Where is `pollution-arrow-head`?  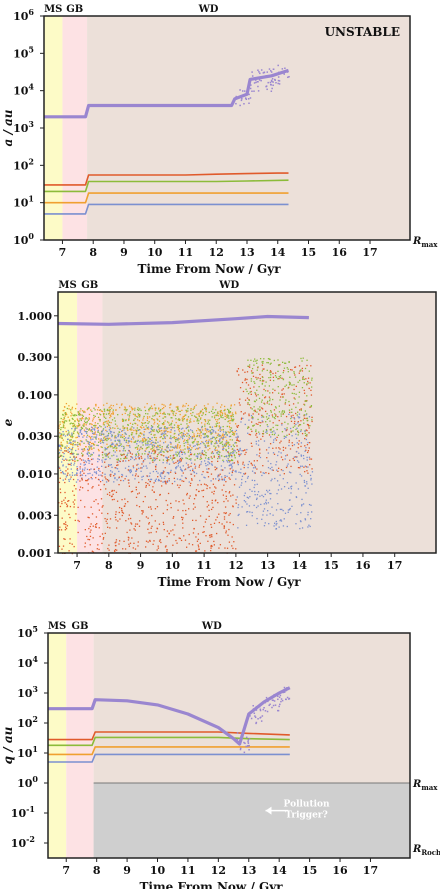
pollution-arrow-head is located at coordinates (268, 810).